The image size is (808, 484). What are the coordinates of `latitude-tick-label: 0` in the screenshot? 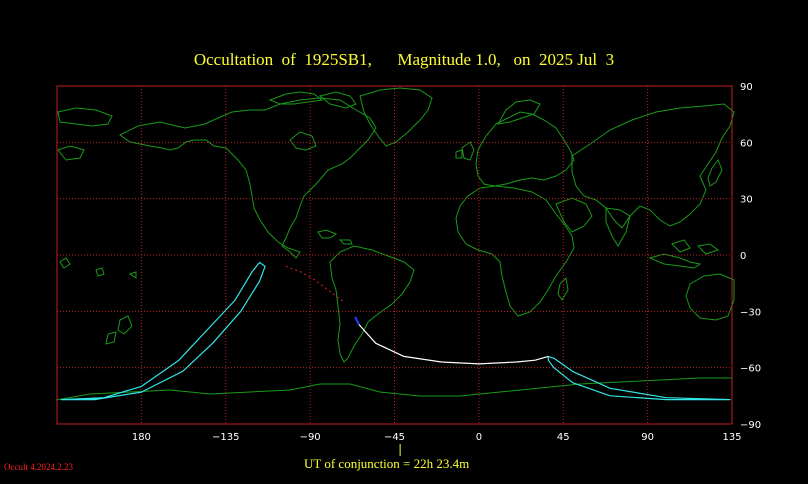 It's located at (743, 256).